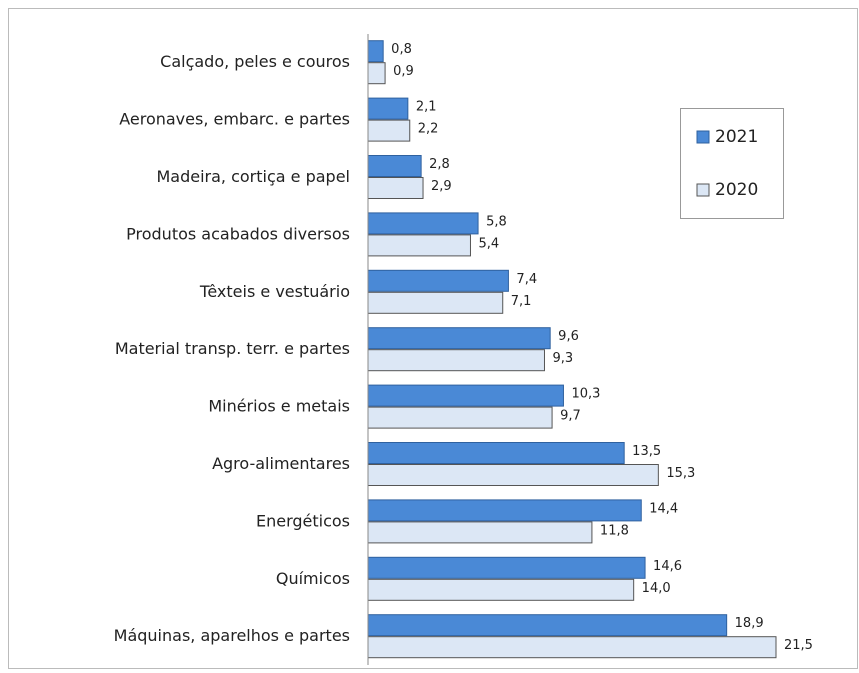 The width and height of the screenshot is (859, 673). I want to click on value-label: 15,3, so click(680, 473).